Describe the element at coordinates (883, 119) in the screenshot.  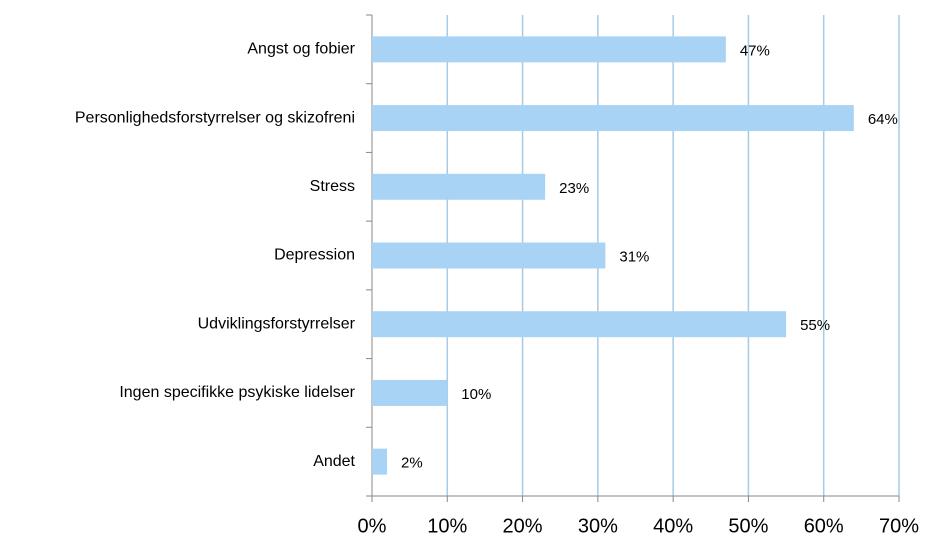
I see `value-label: 64%` at that location.